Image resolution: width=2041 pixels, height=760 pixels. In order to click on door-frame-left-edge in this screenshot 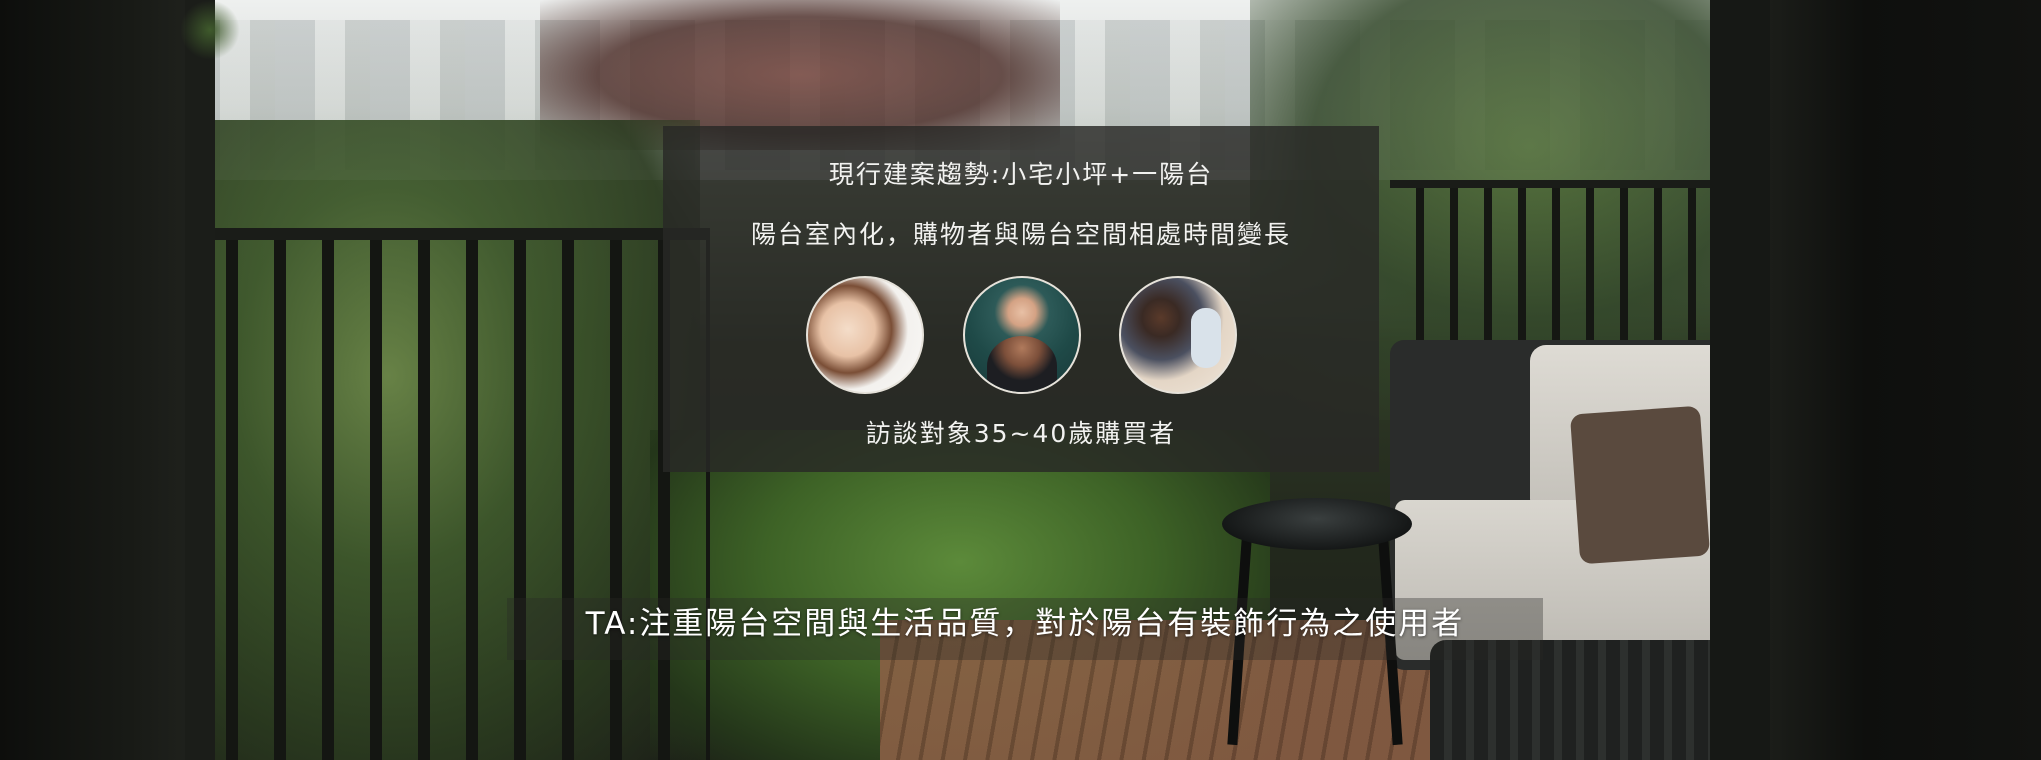, I will do `click(200, 380)`.